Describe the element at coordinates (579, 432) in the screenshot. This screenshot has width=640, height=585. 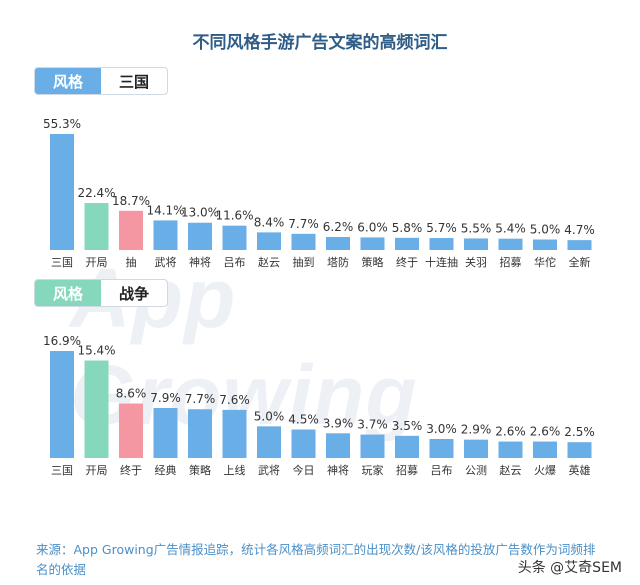
I see `data-label: 2.5%` at that location.